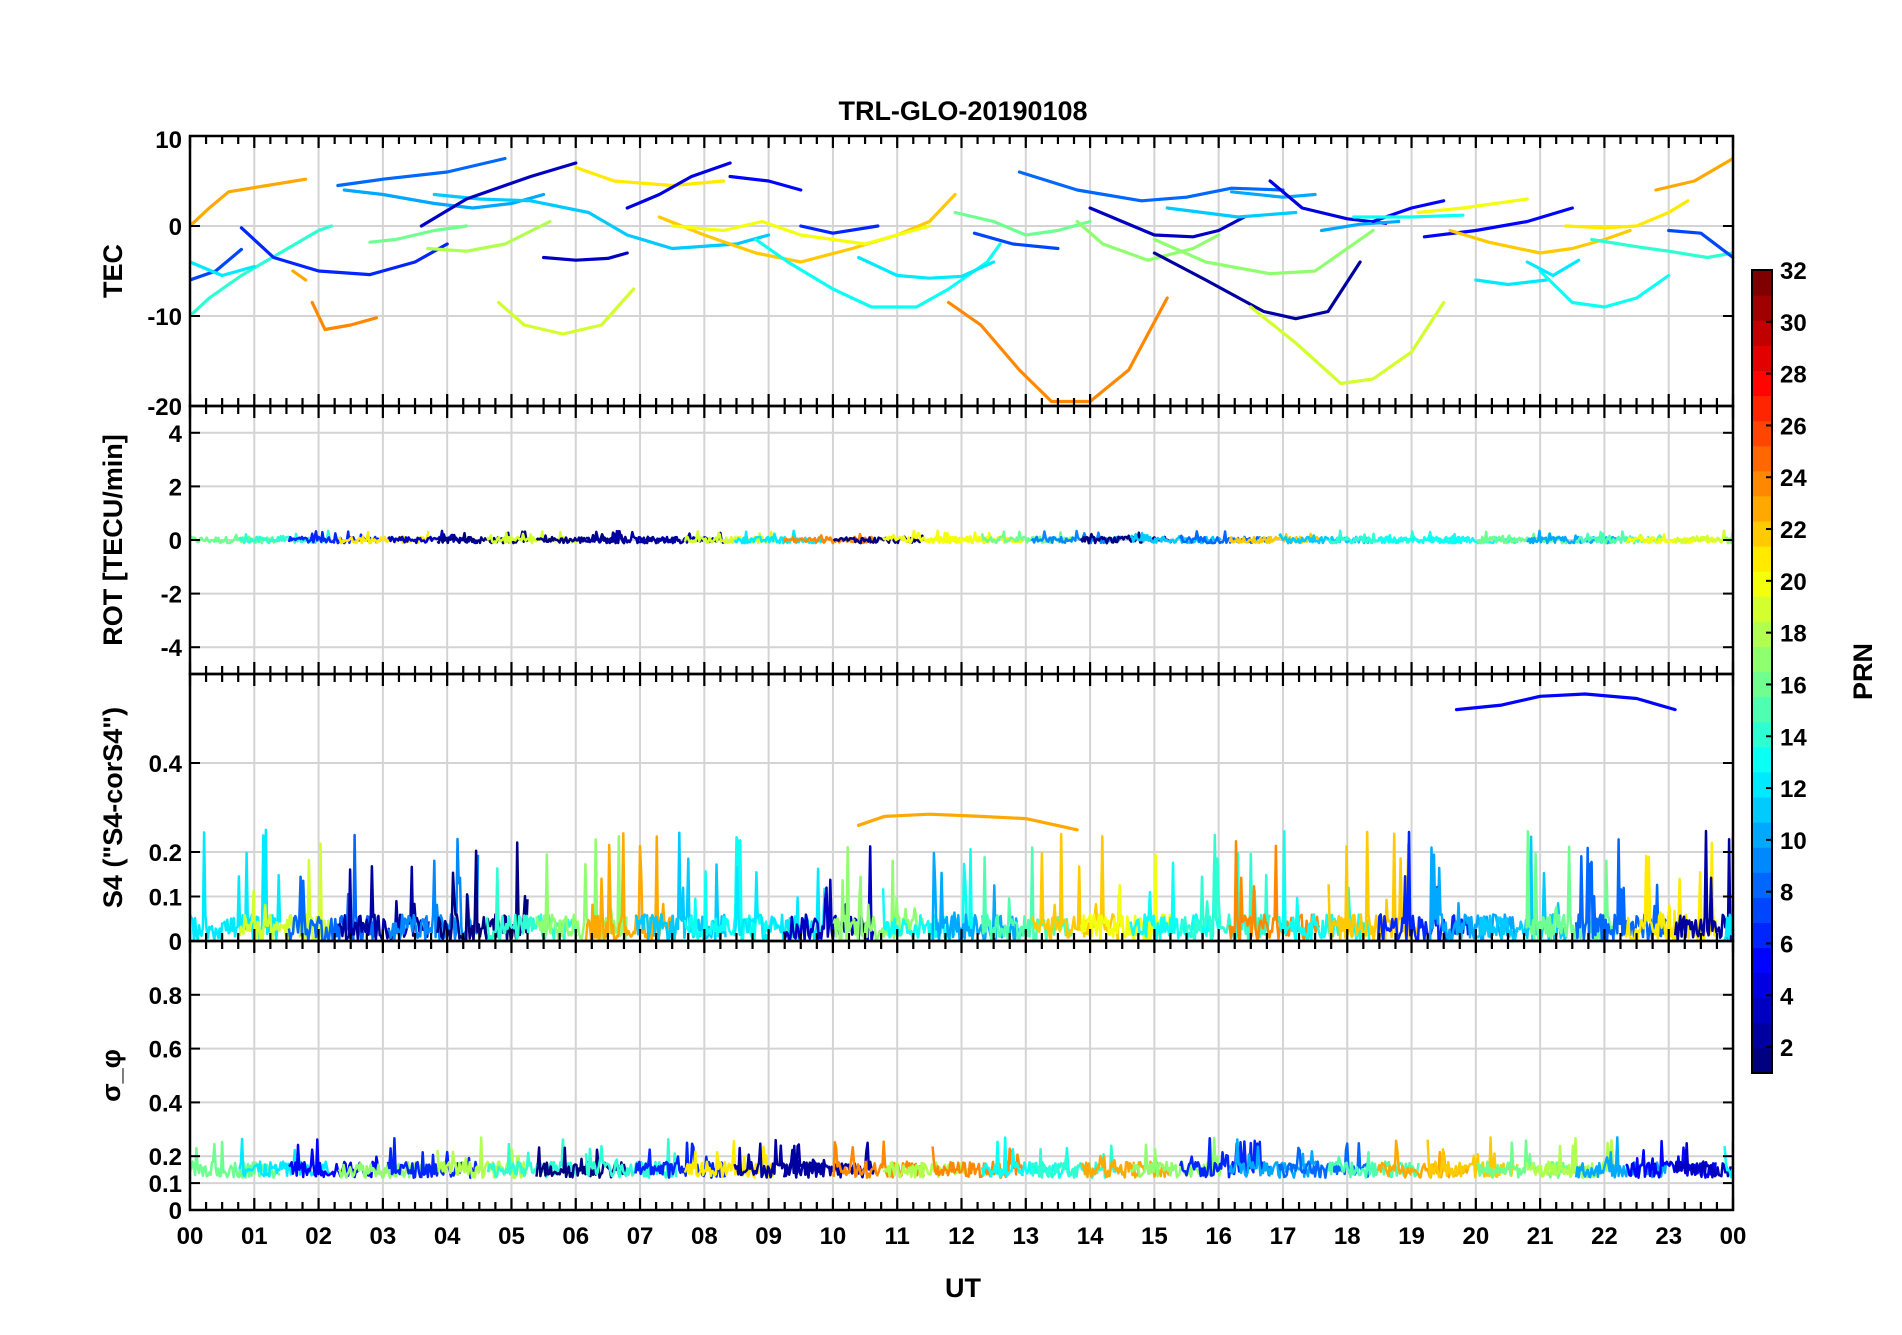  What do you see at coordinates (1793, 582) in the screenshot?
I see `colorbar-tick-label: 20` at bounding box center [1793, 582].